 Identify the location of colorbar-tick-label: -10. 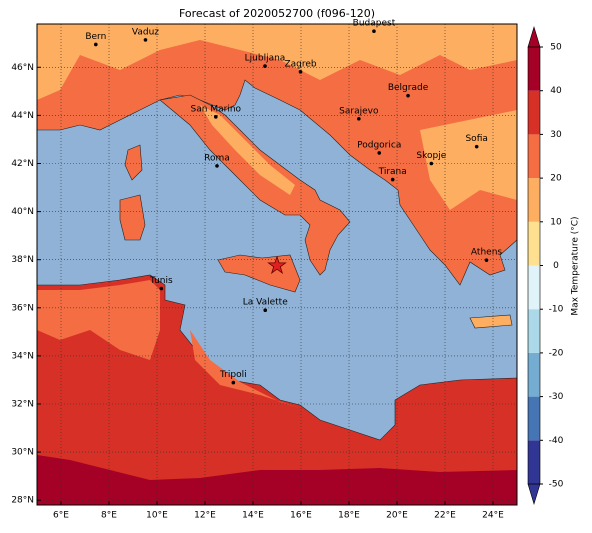
(556, 310).